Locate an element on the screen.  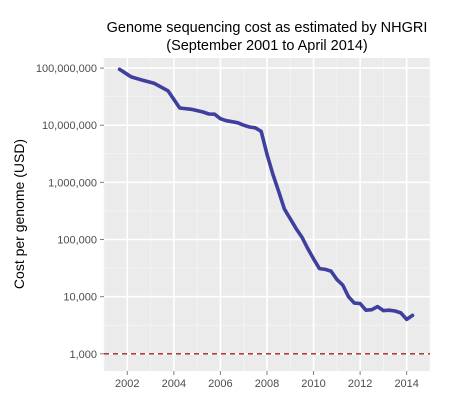
y-tick-label: 1,000,000 is located at coordinates (72, 183).